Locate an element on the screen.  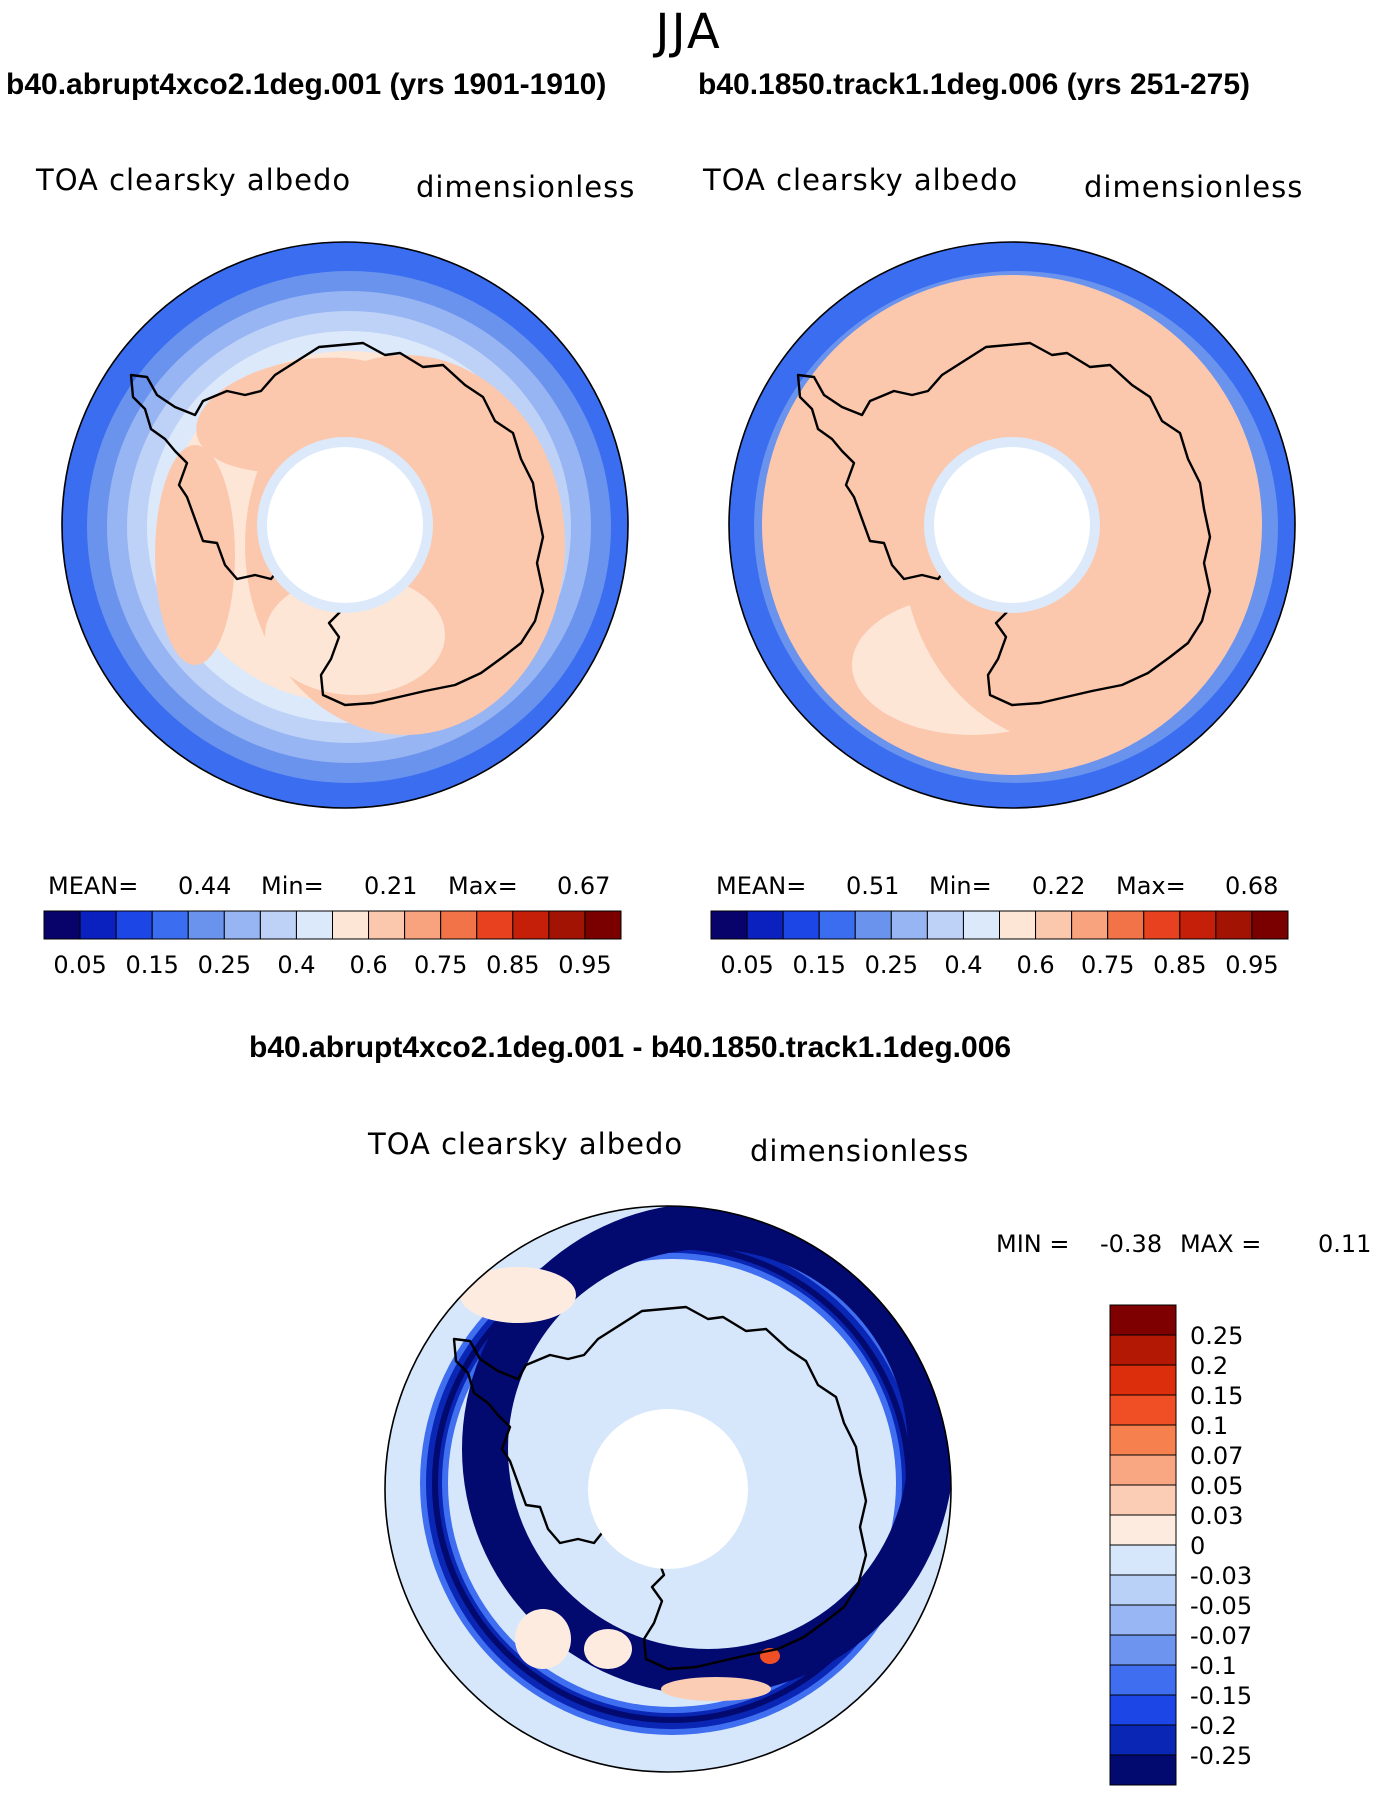
diff-map-map-border is located at coordinates (668, 1489).